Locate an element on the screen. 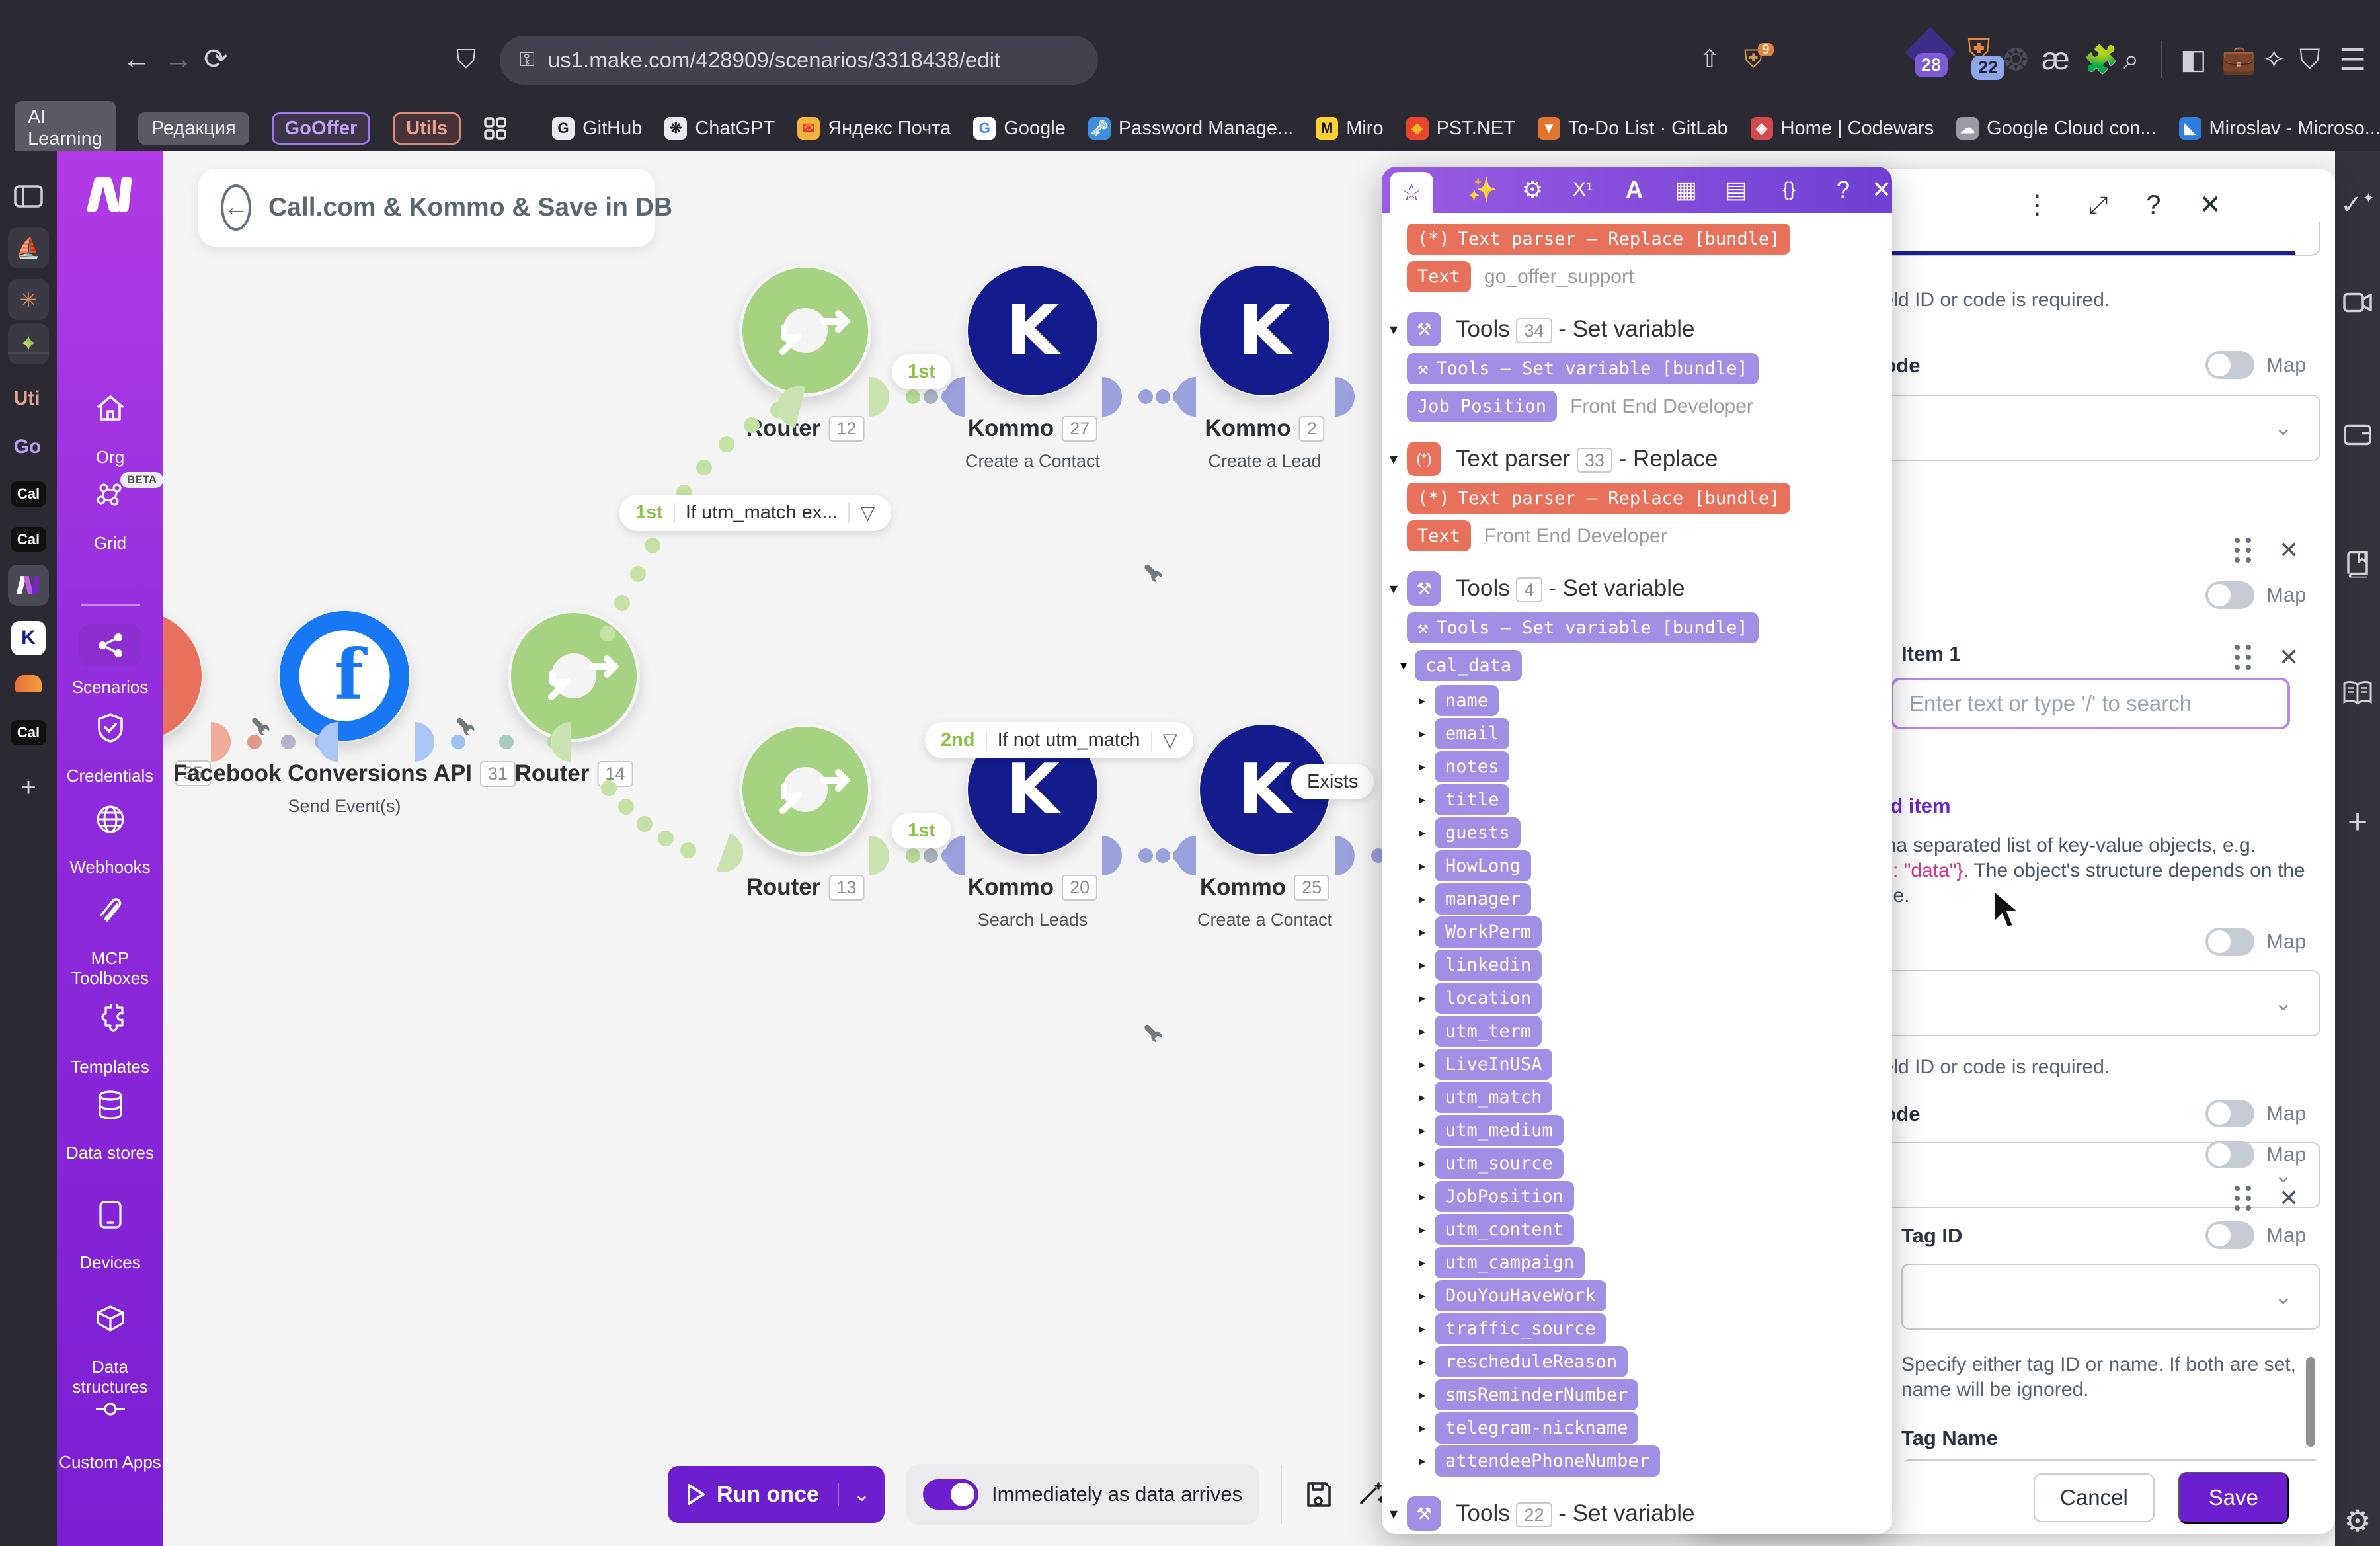  settings-gear-icon: ⚙ is located at coordinates (2357, 1521).